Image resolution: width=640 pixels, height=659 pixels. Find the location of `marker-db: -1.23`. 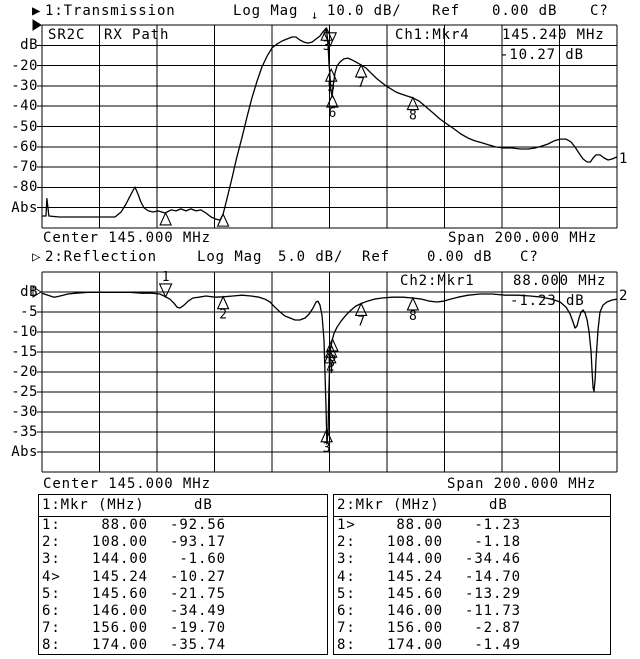

marker-db: -1.23 is located at coordinates (497, 525).